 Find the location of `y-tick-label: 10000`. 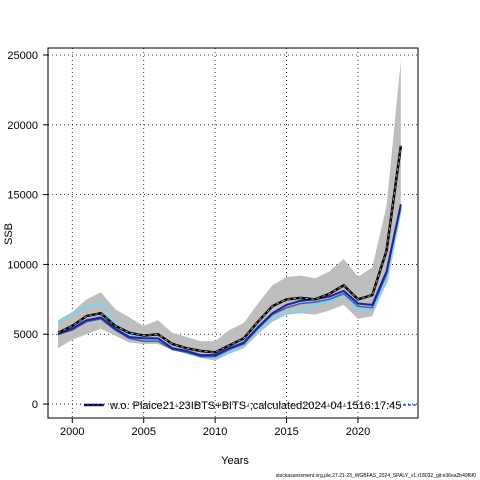

y-tick-label: 10000 is located at coordinates (22, 265).